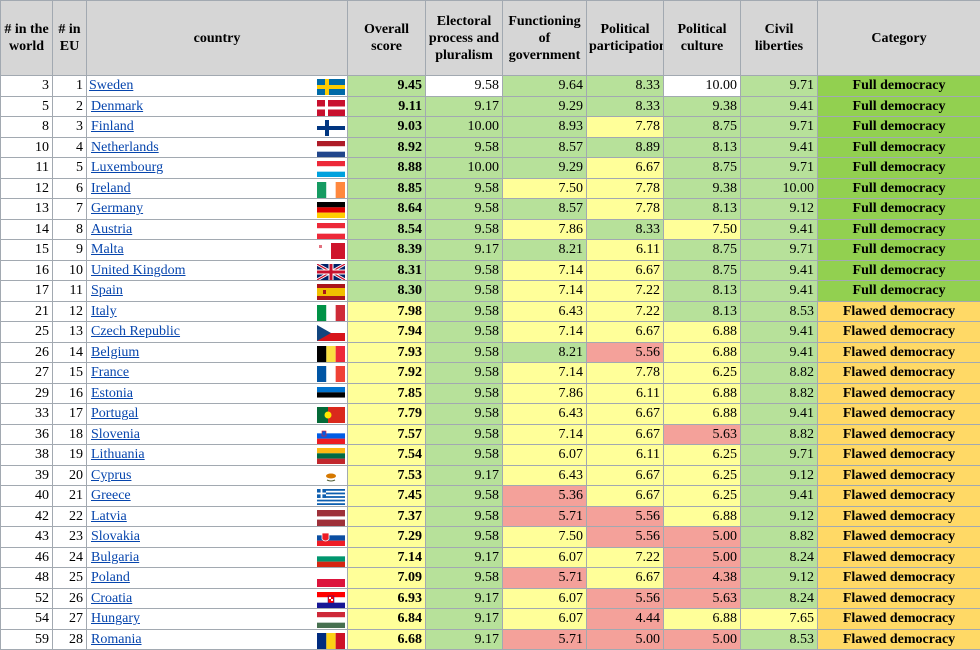 This screenshot has width=980, height=650. I want to click on latvia-flag-icon, so click(331, 518).